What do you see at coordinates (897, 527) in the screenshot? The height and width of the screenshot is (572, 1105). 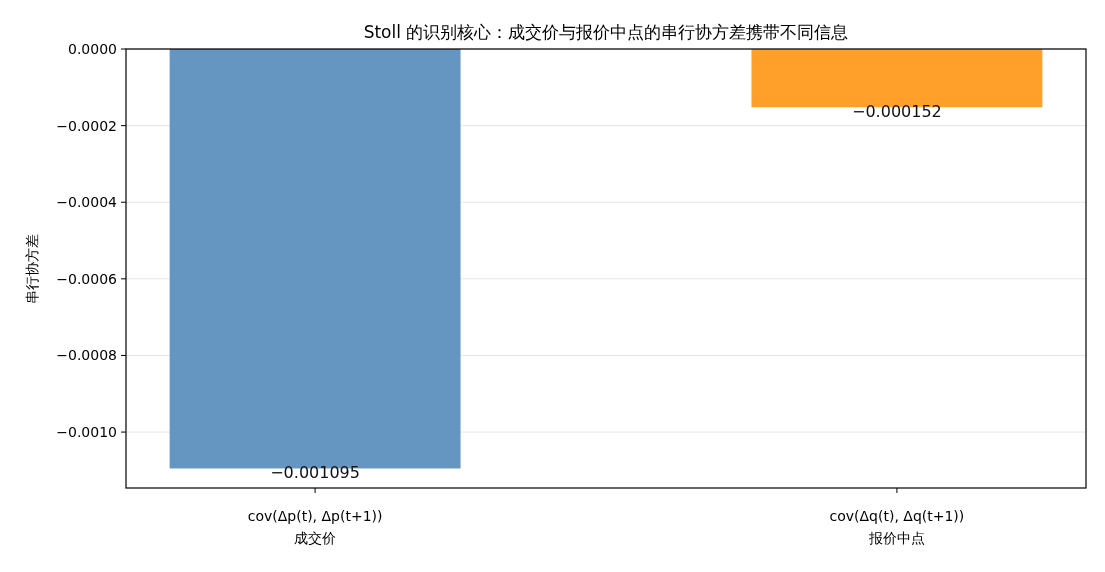 I see `x-tick-label: cov(Δq(t), Δq(t+1)) 报价中点` at bounding box center [897, 527].